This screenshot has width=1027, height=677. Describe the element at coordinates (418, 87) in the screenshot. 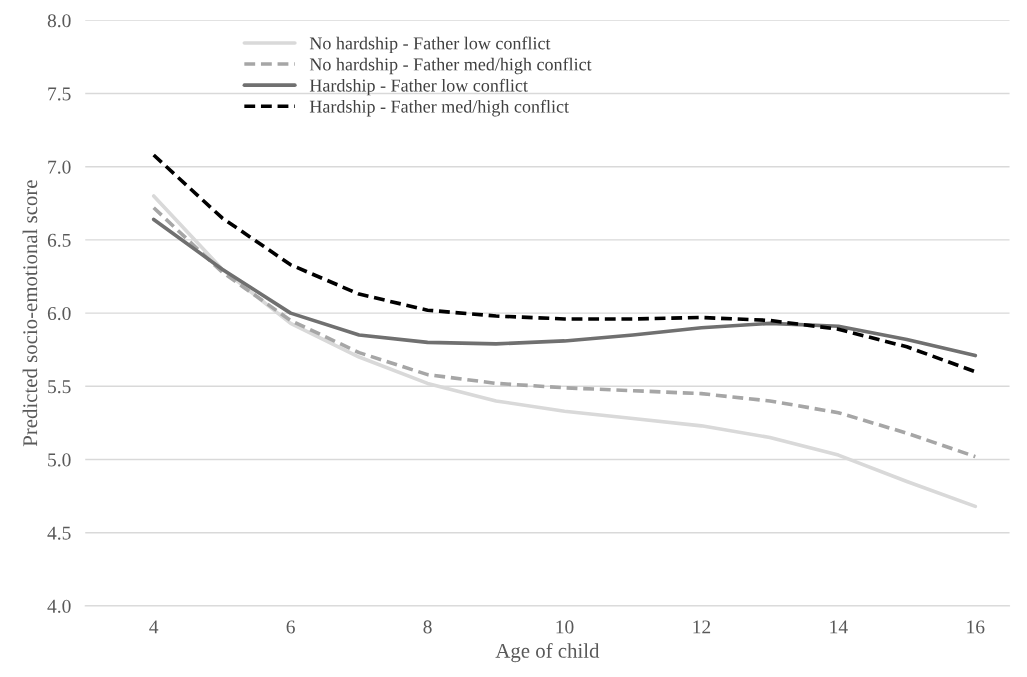

I see `legend-label: Hardship - Father low conflict` at that location.